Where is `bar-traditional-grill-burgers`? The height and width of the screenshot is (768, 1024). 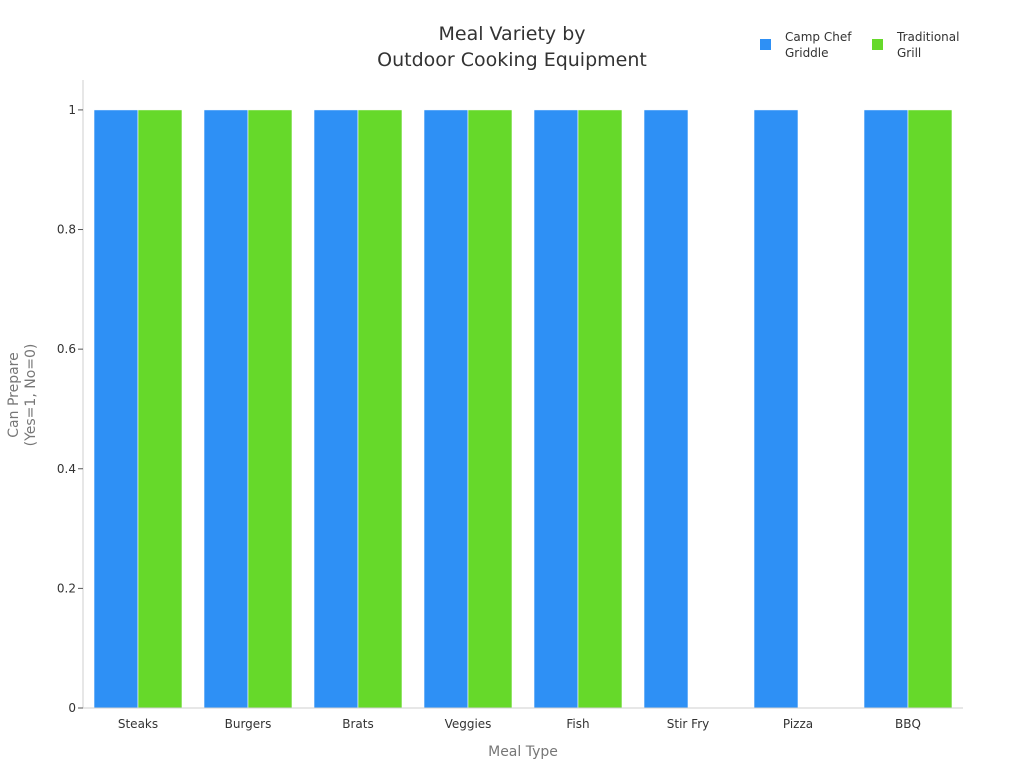
bar-traditional-grill-burgers is located at coordinates (270, 409).